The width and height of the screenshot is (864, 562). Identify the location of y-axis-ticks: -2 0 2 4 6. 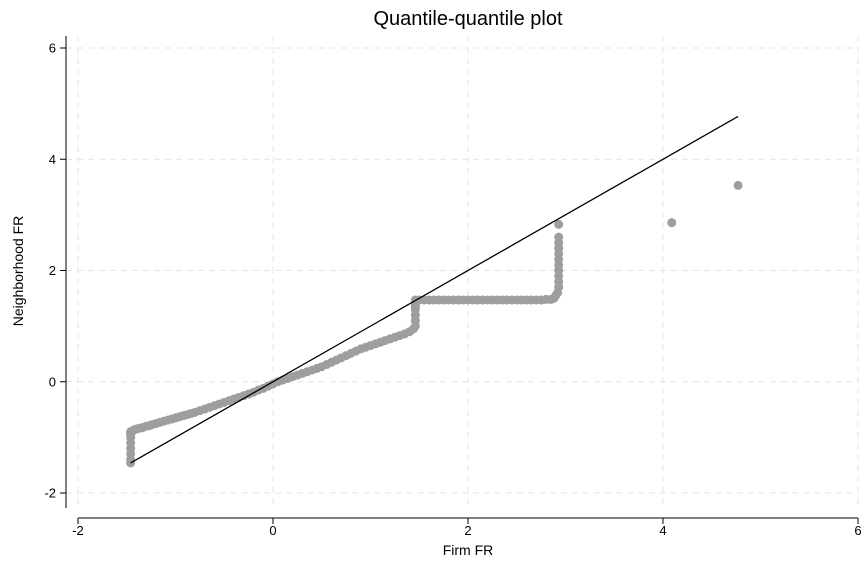
(55, 271).